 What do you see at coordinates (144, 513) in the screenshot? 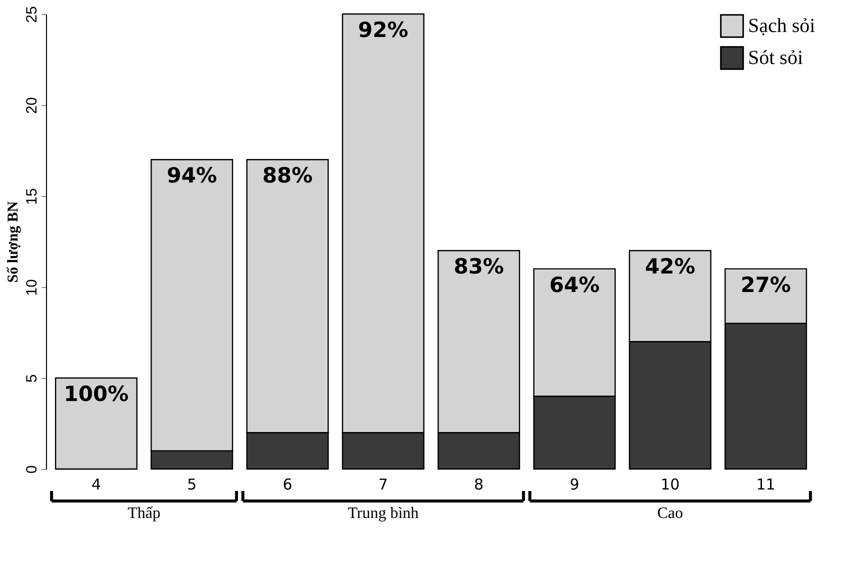
I see `text: Thấp` at bounding box center [144, 513].